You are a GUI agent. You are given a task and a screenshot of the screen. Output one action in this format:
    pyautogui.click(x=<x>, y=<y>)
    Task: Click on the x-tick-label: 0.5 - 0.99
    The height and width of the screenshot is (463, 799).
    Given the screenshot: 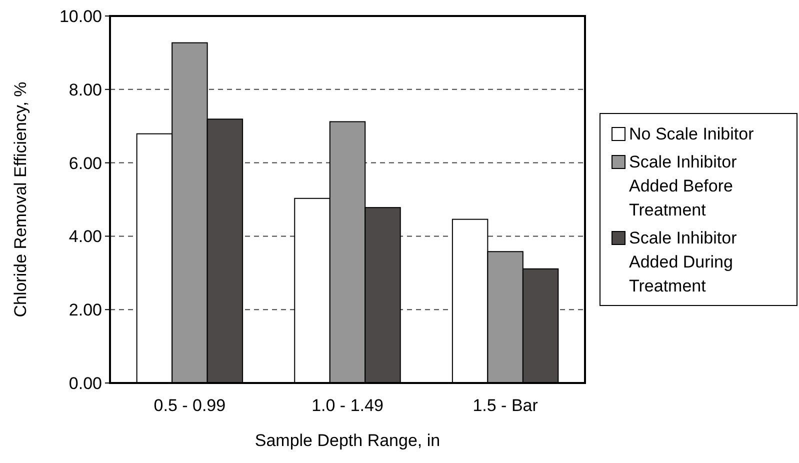 What is the action you would take?
    pyautogui.click(x=190, y=405)
    